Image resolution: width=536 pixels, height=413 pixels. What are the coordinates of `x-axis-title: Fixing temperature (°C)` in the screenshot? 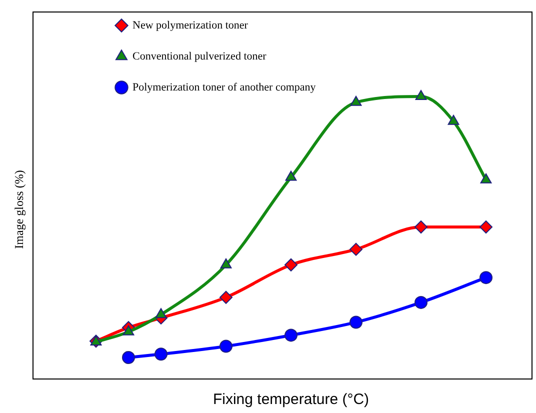 It's located at (291, 399).